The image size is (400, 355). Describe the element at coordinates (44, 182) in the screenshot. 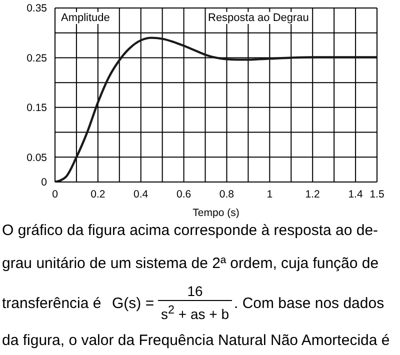

I see `y-tick-label: 0` at that location.